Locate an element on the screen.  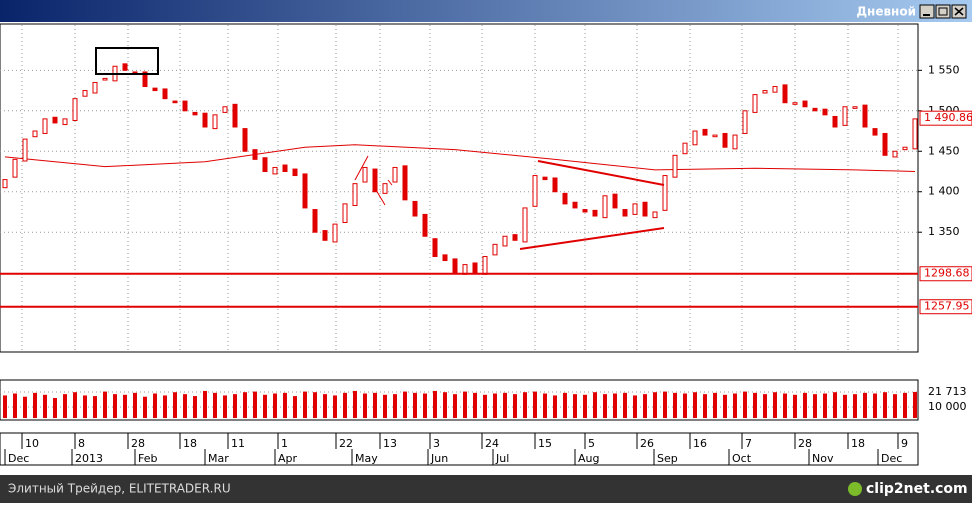
y-tick-label: 1 350 is located at coordinates (944, 231).